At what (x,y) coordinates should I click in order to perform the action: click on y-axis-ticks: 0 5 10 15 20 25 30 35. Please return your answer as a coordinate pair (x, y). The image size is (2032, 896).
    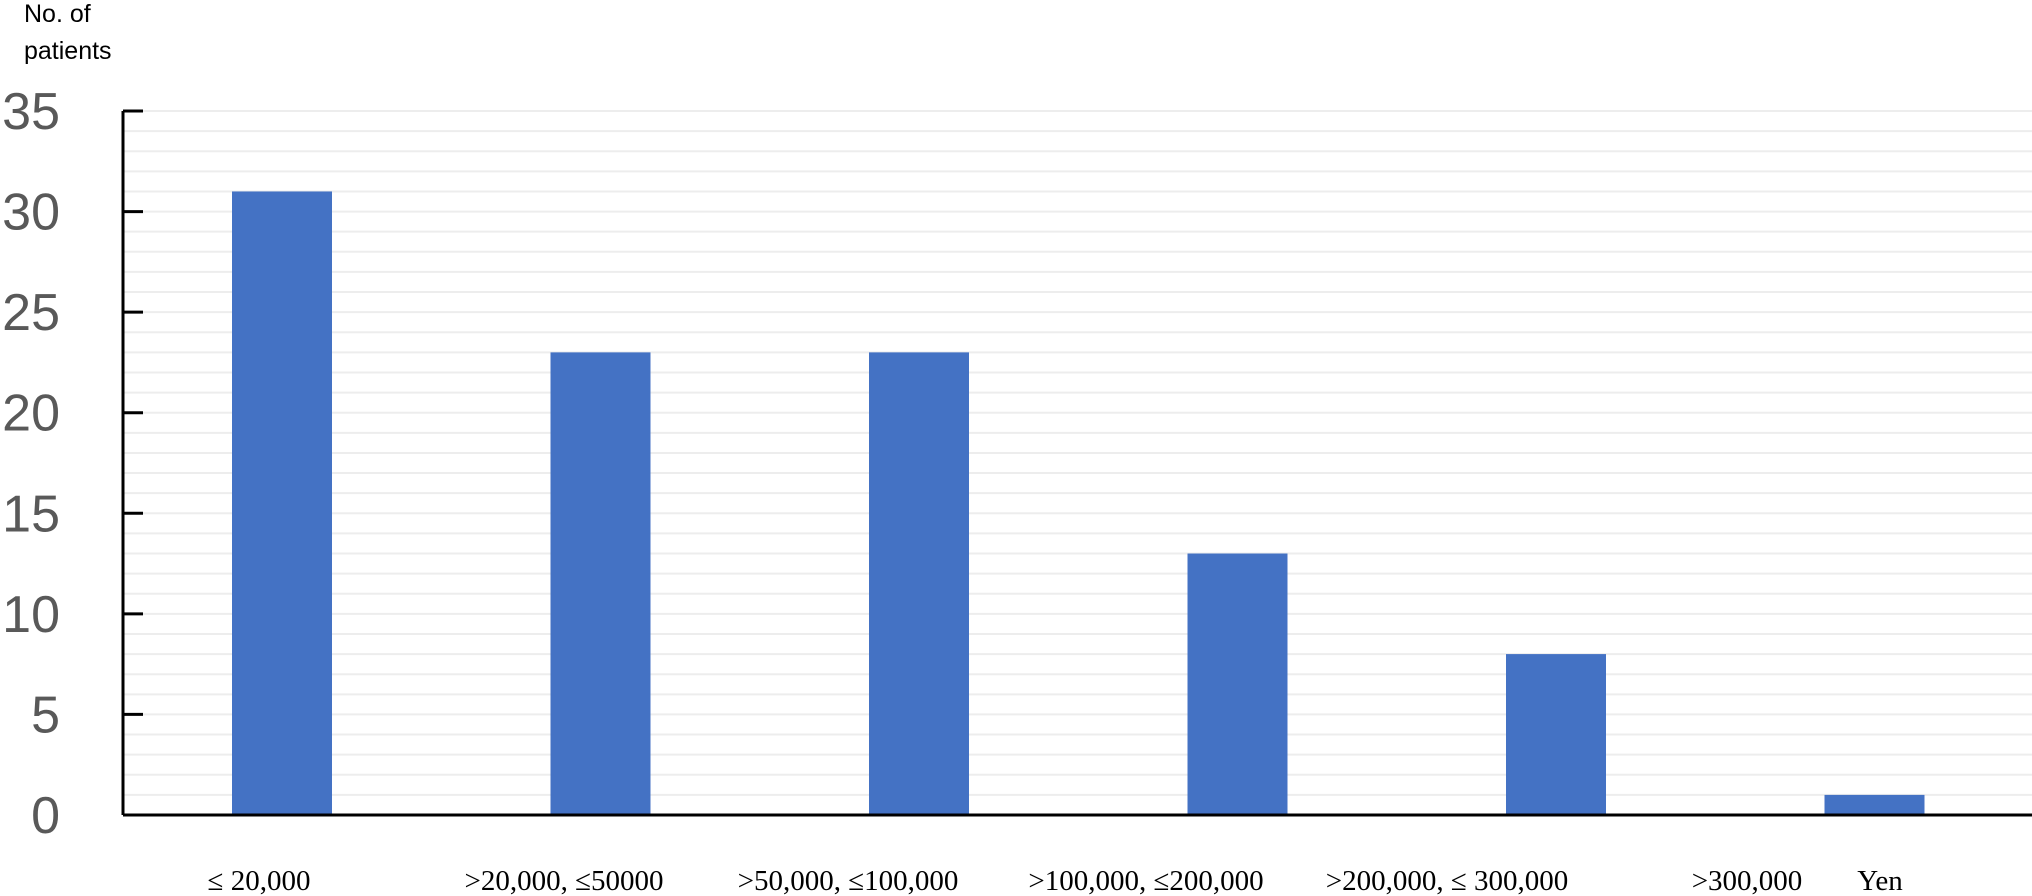
    Looking at the image, I should click on (72, 464).